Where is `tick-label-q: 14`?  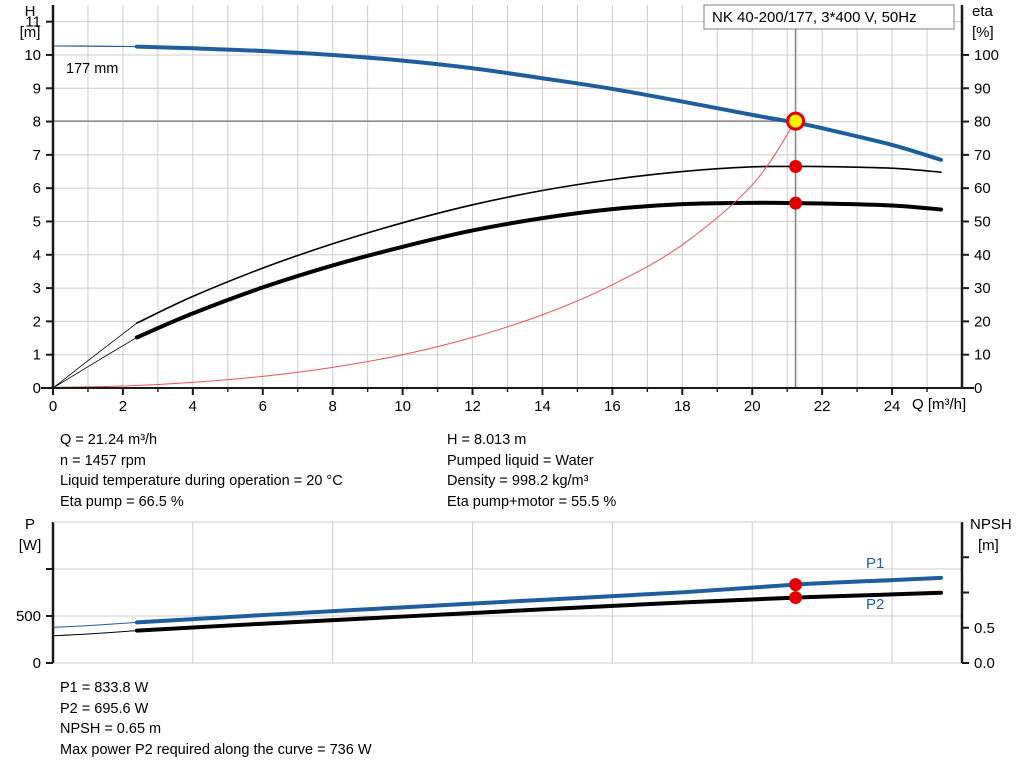 tick-label-q: 14 is located at coordinates (542, 406).